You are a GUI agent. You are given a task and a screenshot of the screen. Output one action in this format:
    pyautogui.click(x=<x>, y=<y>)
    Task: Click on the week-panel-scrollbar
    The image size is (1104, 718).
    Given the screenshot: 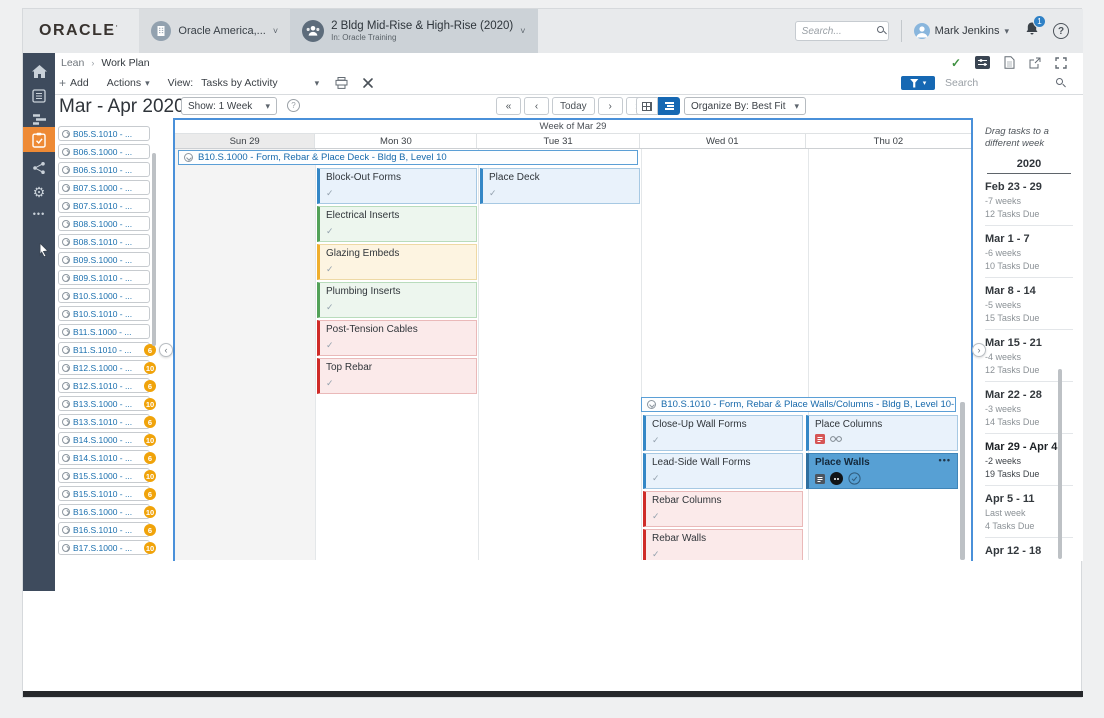 What is the action you would take?
    pyautogui.click(x=1060, y=464)
    